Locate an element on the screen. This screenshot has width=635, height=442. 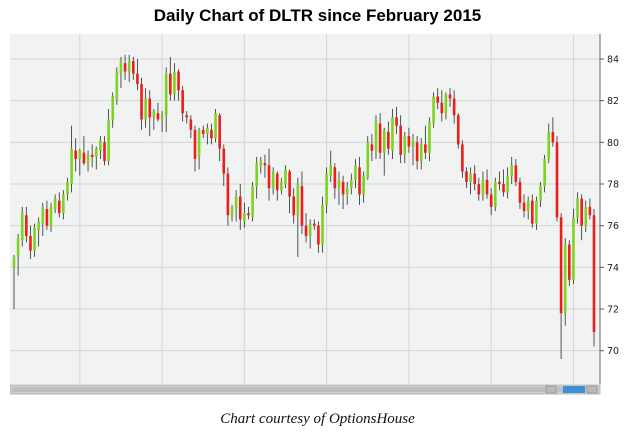
scrollbar-thumb is located at coordinates (305, 389).